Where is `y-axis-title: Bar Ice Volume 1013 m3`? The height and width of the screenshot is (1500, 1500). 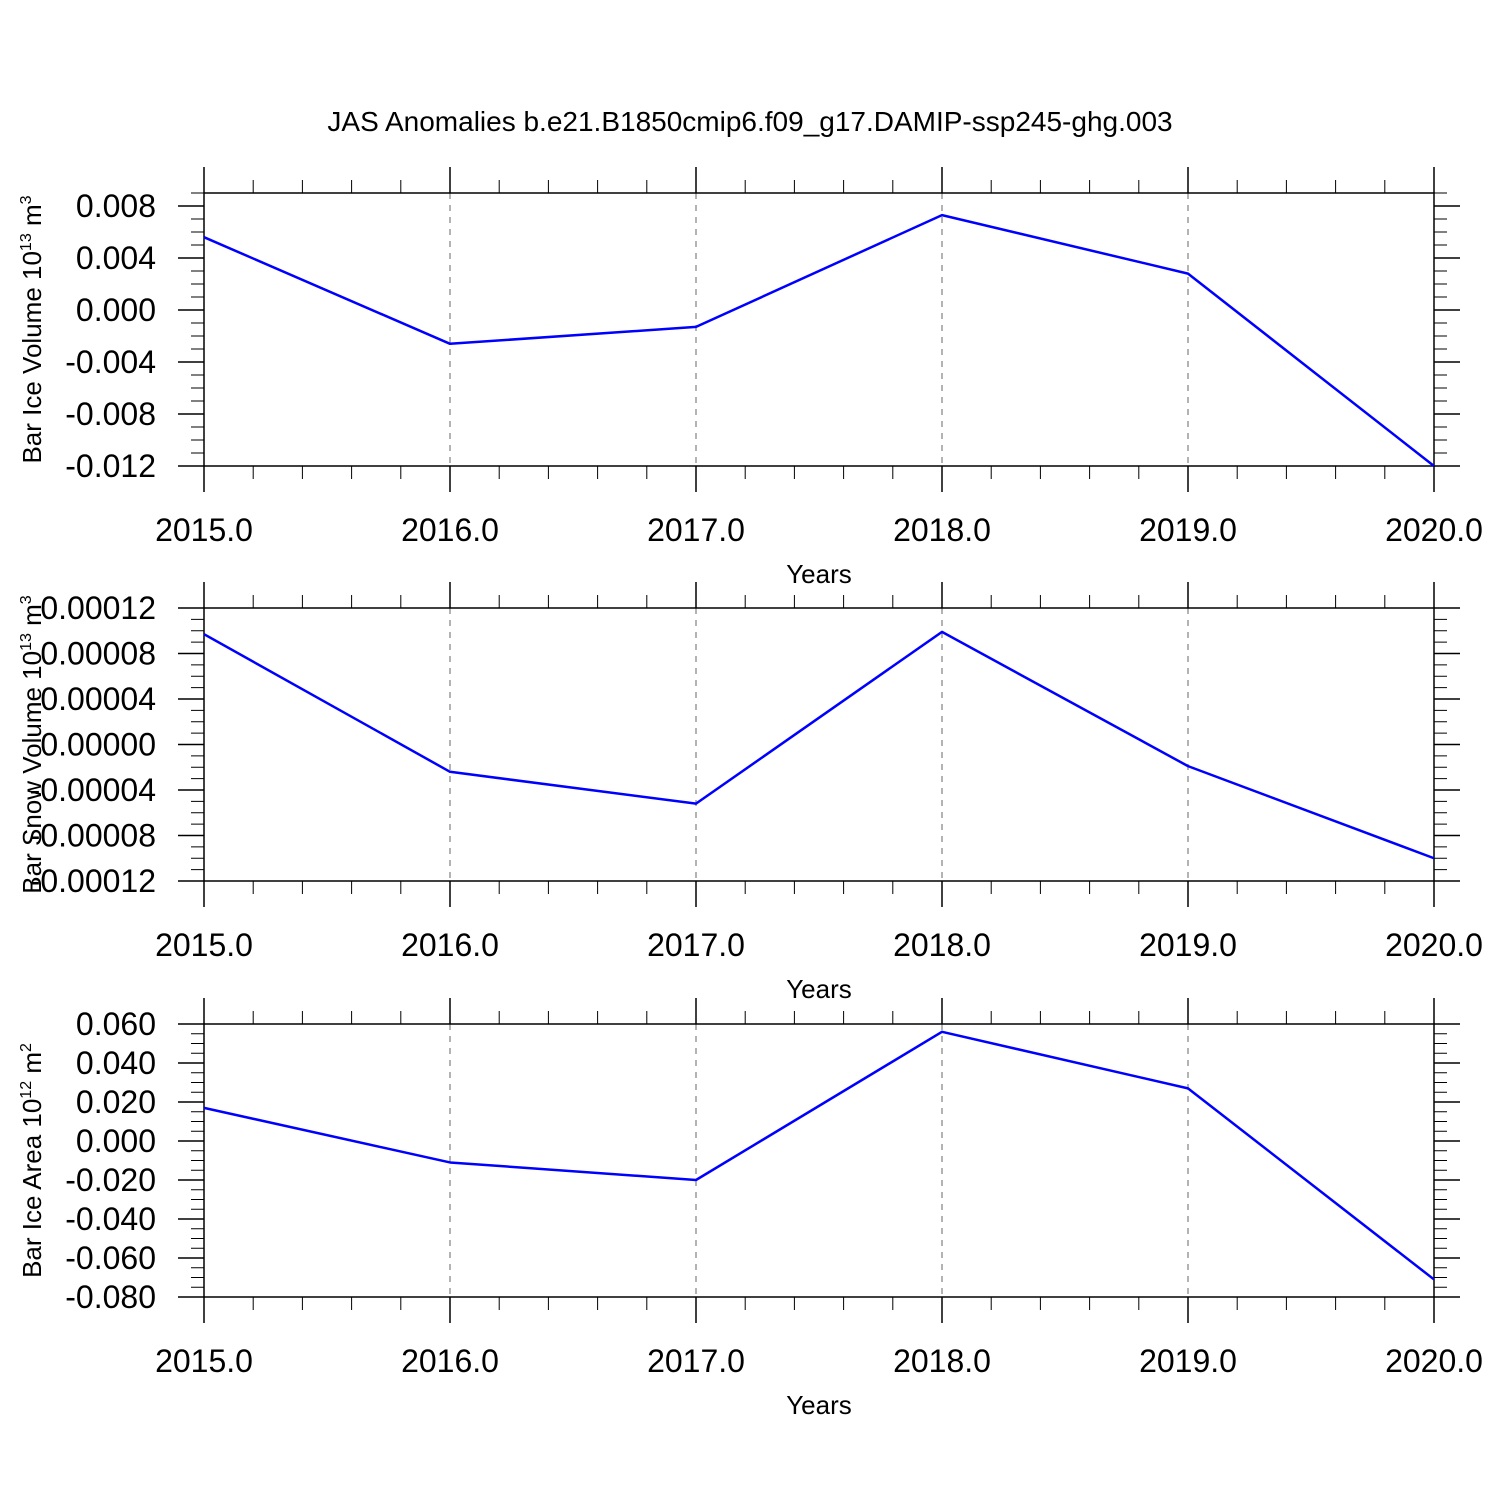
y-axis-title: Bar Ice Volume 1013 m3 is located at coordinates (32, 329).